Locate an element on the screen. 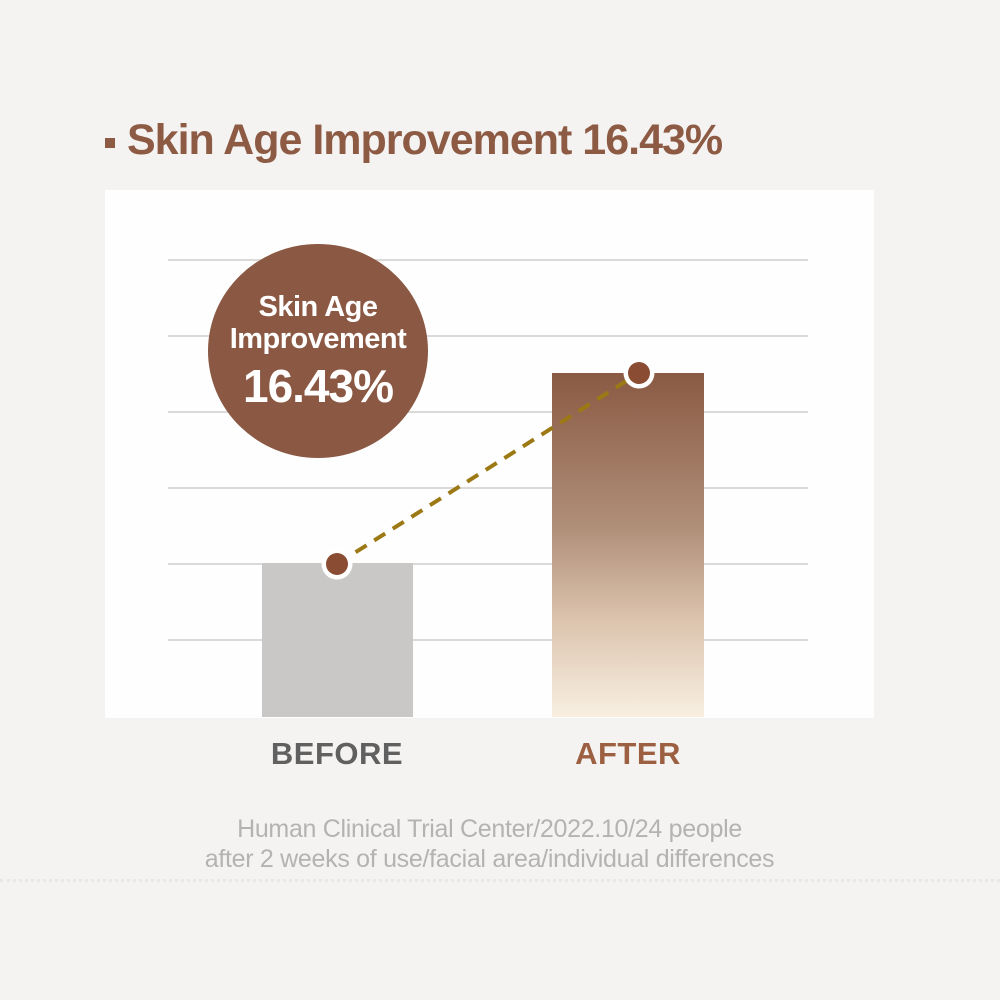 Image resolution: width=1000 pixels, height=1000 pixels. bar-after is located at coordinates (628, 545).